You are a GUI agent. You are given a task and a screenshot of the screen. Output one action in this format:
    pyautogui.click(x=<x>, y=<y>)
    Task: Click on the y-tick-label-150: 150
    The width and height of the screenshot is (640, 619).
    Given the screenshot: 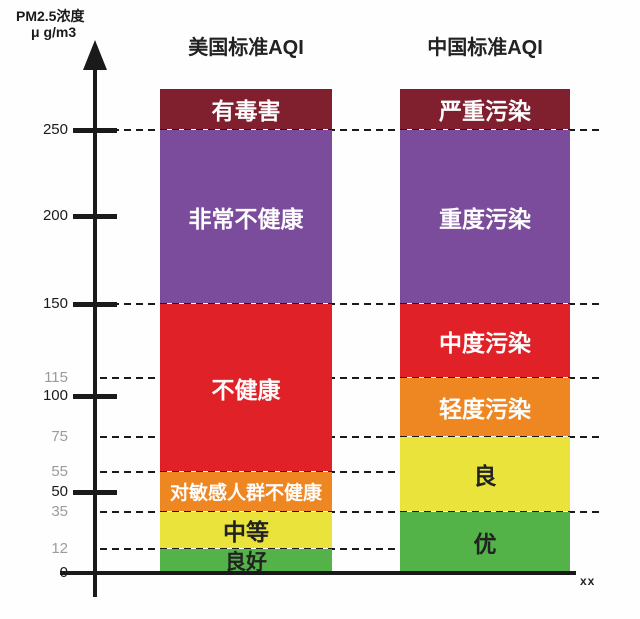 What is the action you would take?
    pyautogui.click(x=55, y=303)
    